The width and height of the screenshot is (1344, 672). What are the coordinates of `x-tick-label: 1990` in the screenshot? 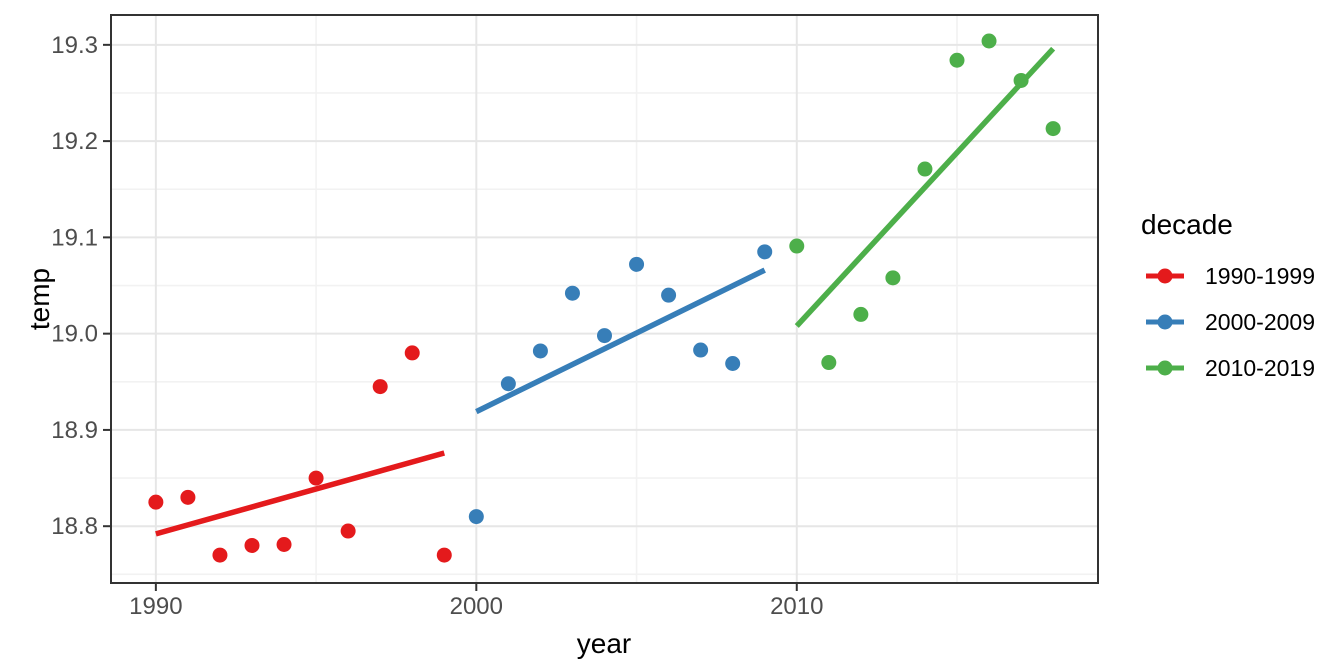 It's located at (155, 606).